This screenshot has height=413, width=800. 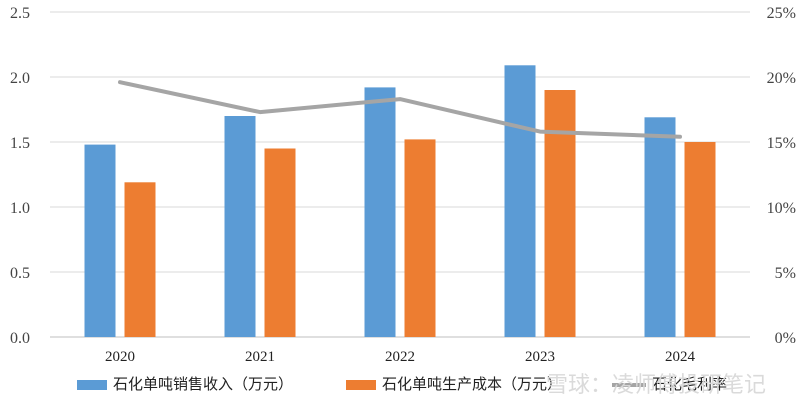 I want to click on y-right-tick-label: 20%, so click(x=781, y=78).